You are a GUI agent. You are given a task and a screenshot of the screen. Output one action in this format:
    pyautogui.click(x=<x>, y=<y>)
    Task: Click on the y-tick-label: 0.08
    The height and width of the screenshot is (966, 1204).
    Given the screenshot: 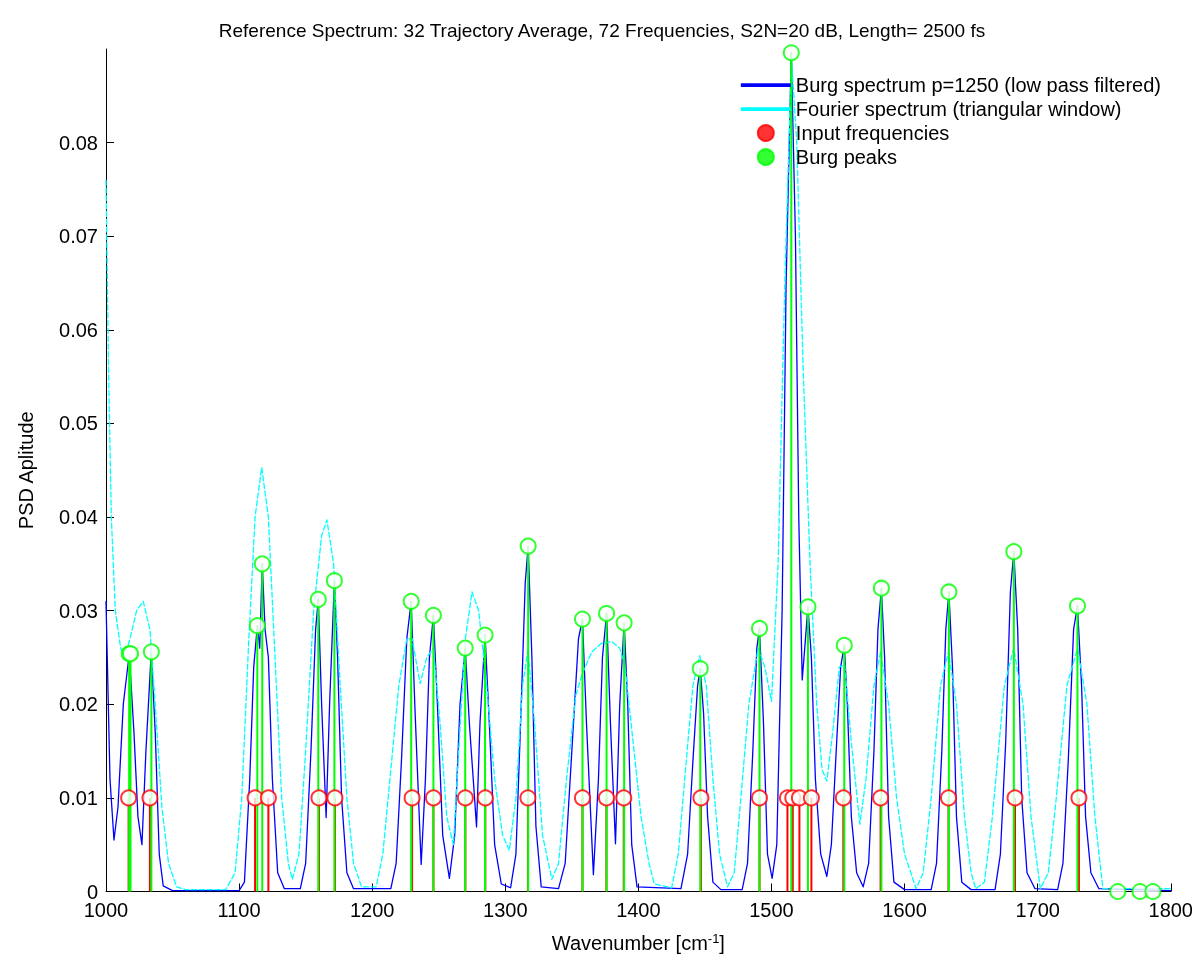 What is the action you would take?
    pyautogui.click(x=78, y=142)
    